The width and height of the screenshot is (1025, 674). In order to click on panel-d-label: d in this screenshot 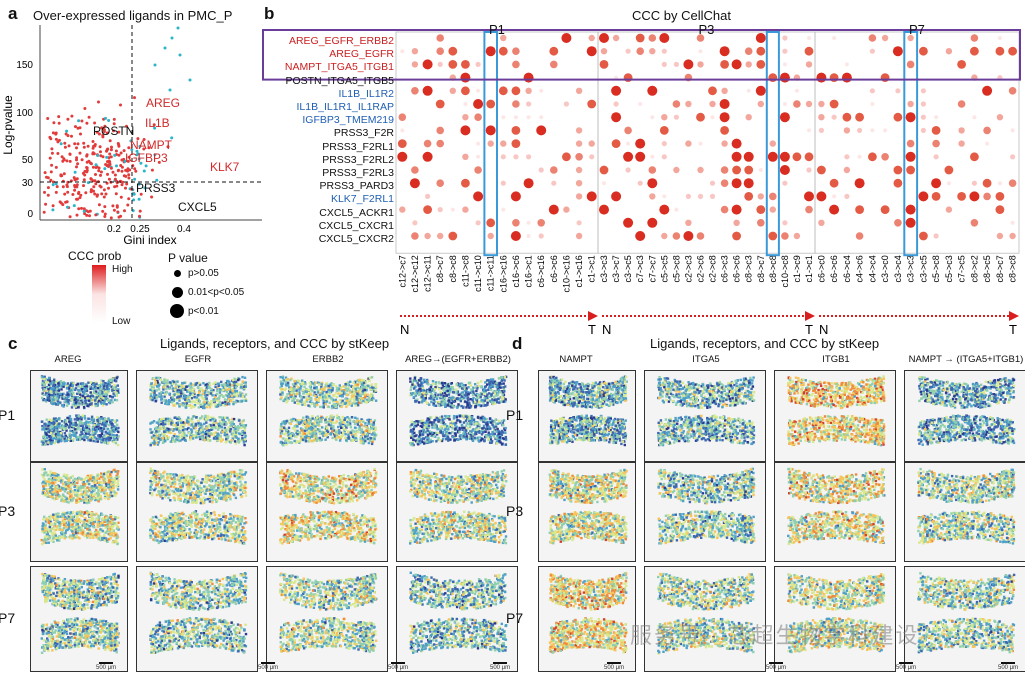, I will do `click(517, 344)`.